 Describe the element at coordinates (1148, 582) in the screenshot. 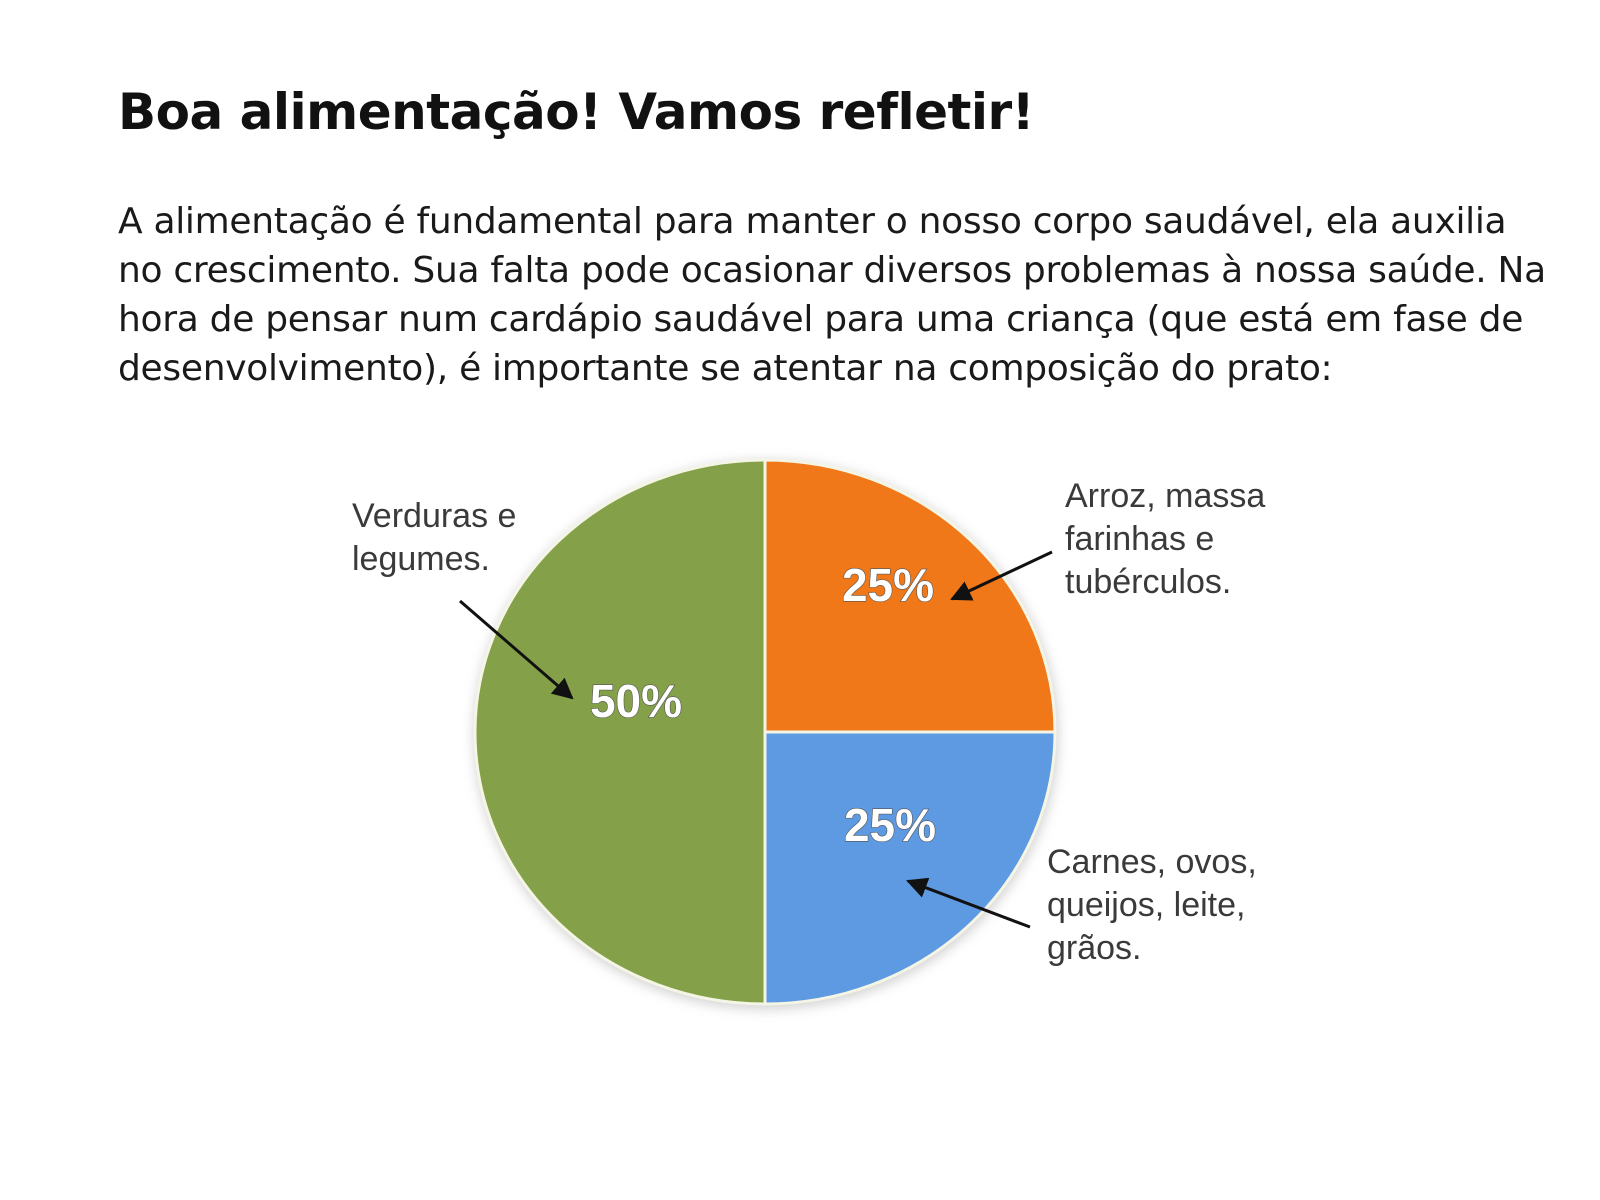

I see `category-label-line: tubérculos.` at that location.